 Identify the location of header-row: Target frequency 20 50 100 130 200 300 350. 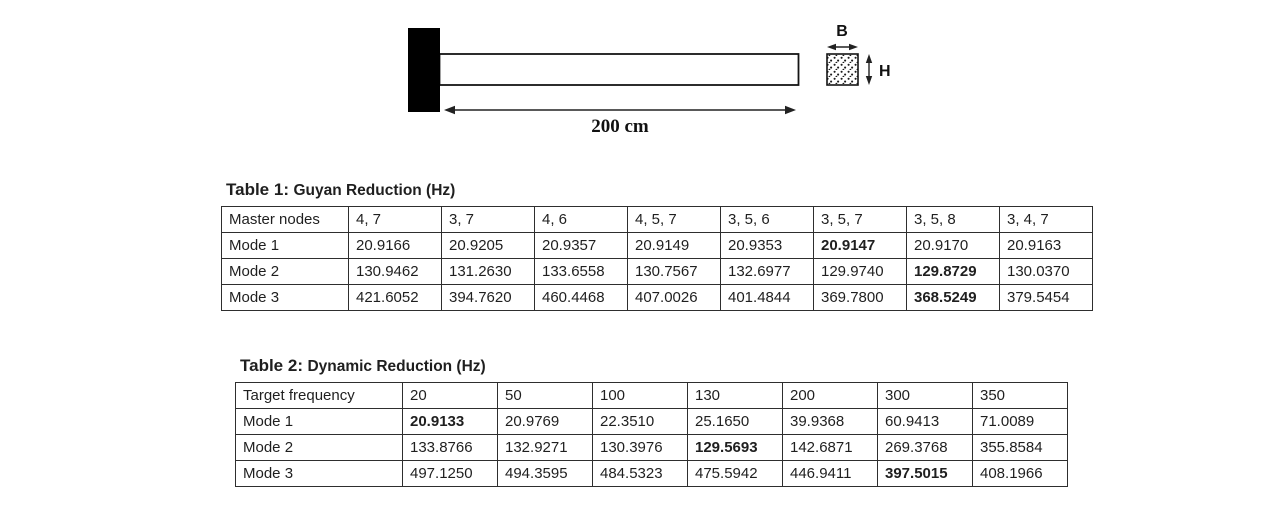
(651, 395).